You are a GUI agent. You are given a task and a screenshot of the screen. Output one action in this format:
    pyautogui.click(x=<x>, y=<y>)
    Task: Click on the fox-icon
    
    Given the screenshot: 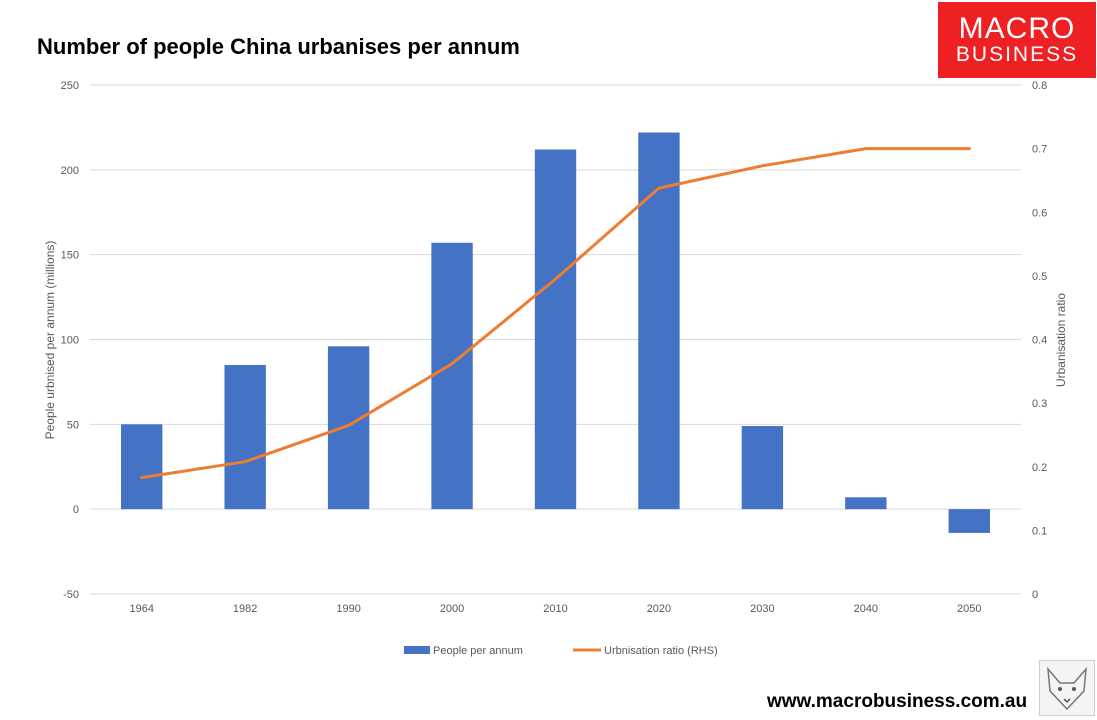 What is the action you would take?
    pyautogui.click(x=1067, y=688)
    